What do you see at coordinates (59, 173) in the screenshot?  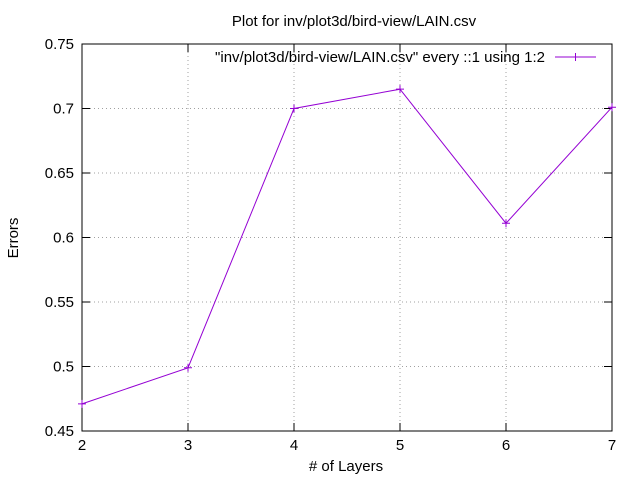 I see `y-tick-label: 0.65` at bounding box center [59, 173].